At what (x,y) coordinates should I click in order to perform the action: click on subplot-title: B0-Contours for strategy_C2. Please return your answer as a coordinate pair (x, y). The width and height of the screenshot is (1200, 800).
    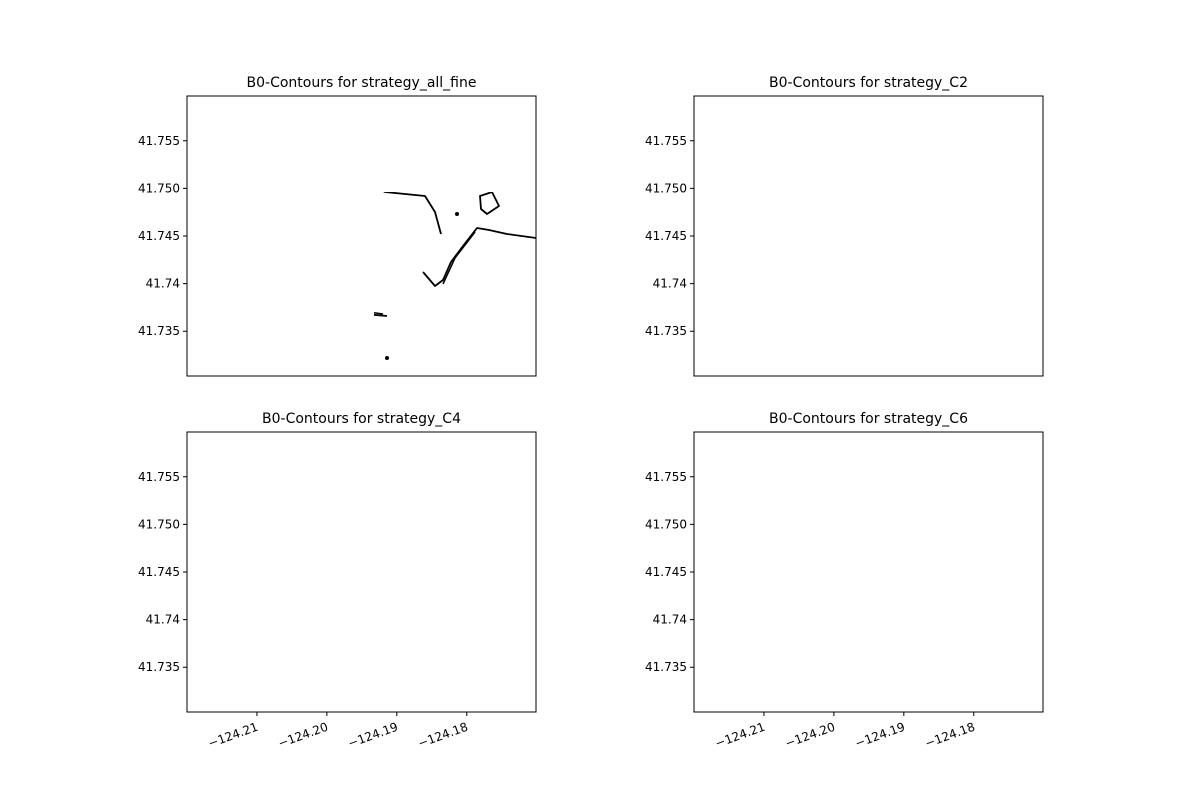
    Looking at the image, I should click on (868, 83).